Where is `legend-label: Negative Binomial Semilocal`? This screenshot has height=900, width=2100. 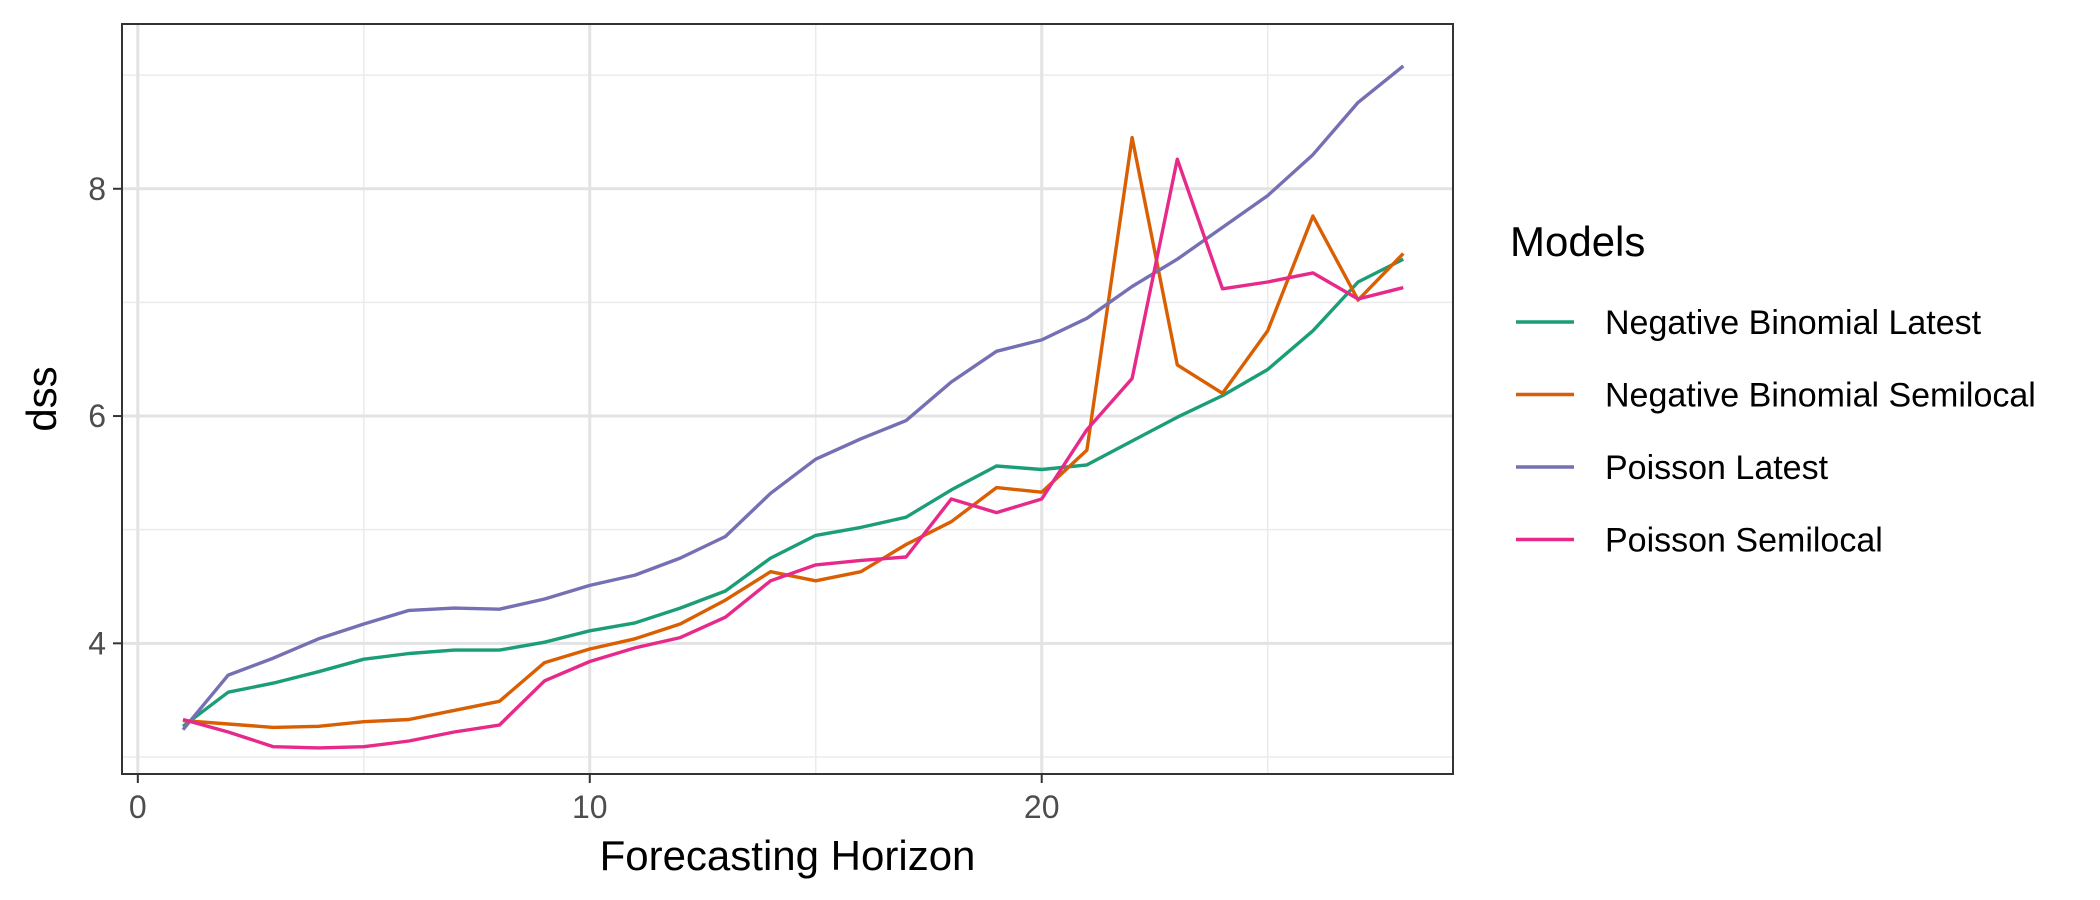
legend-label: Negative Binomial Semilocal is located at coordinates (1820, 396).